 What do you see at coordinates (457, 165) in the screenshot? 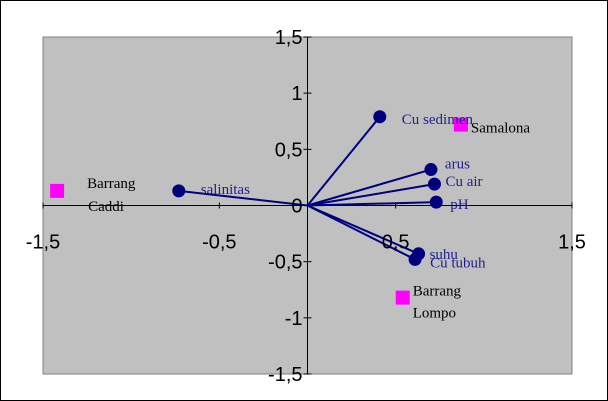
I see `variable-label-arus: arus` at bounding box center [457, 165].